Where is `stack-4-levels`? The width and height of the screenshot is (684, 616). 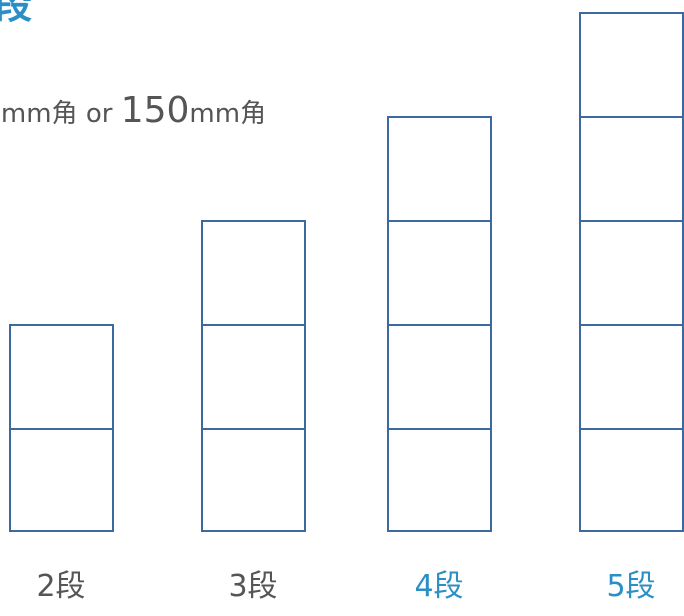
stack-4-levels is located at coordinates (439, 324).